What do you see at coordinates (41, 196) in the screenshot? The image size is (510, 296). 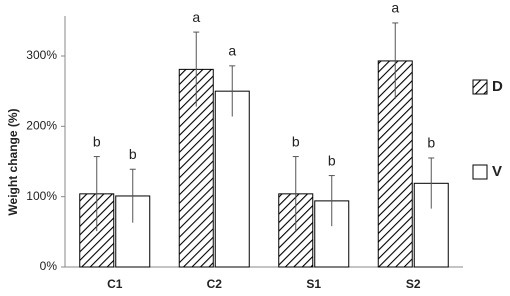 I see `y-tick-label: 100%` at bounding box center [41, 196].